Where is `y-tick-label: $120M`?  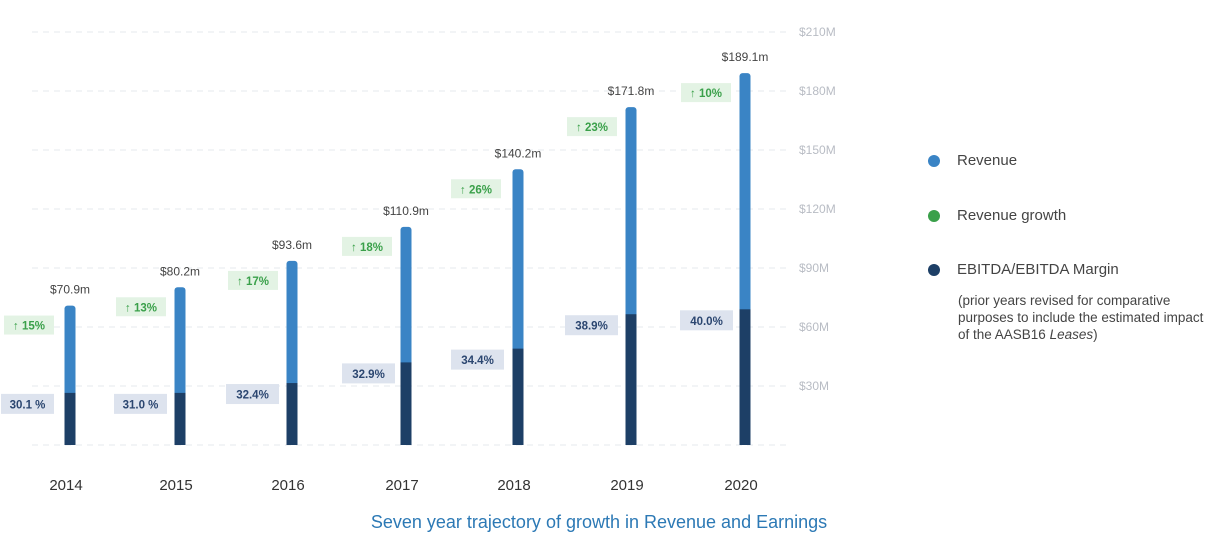 y-tick-label: $120M is located at coordinates (817, 209).